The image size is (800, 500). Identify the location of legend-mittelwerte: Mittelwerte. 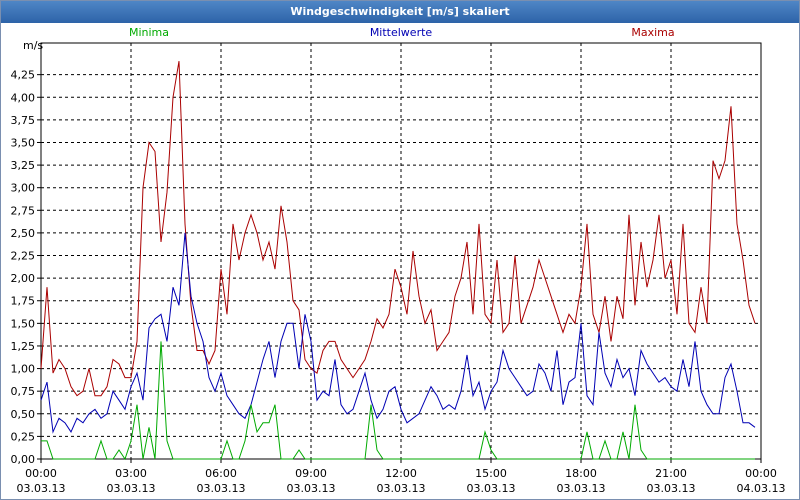
(401, 32).